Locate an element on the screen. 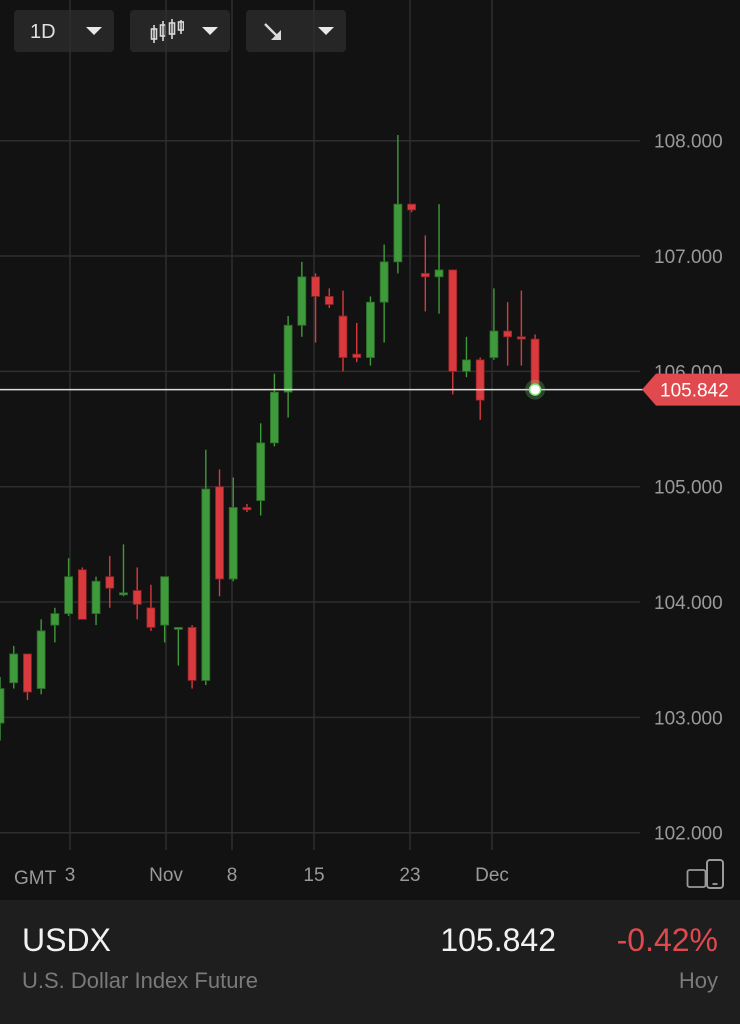  interval-label: 1D is located at coordinates (43, 32).